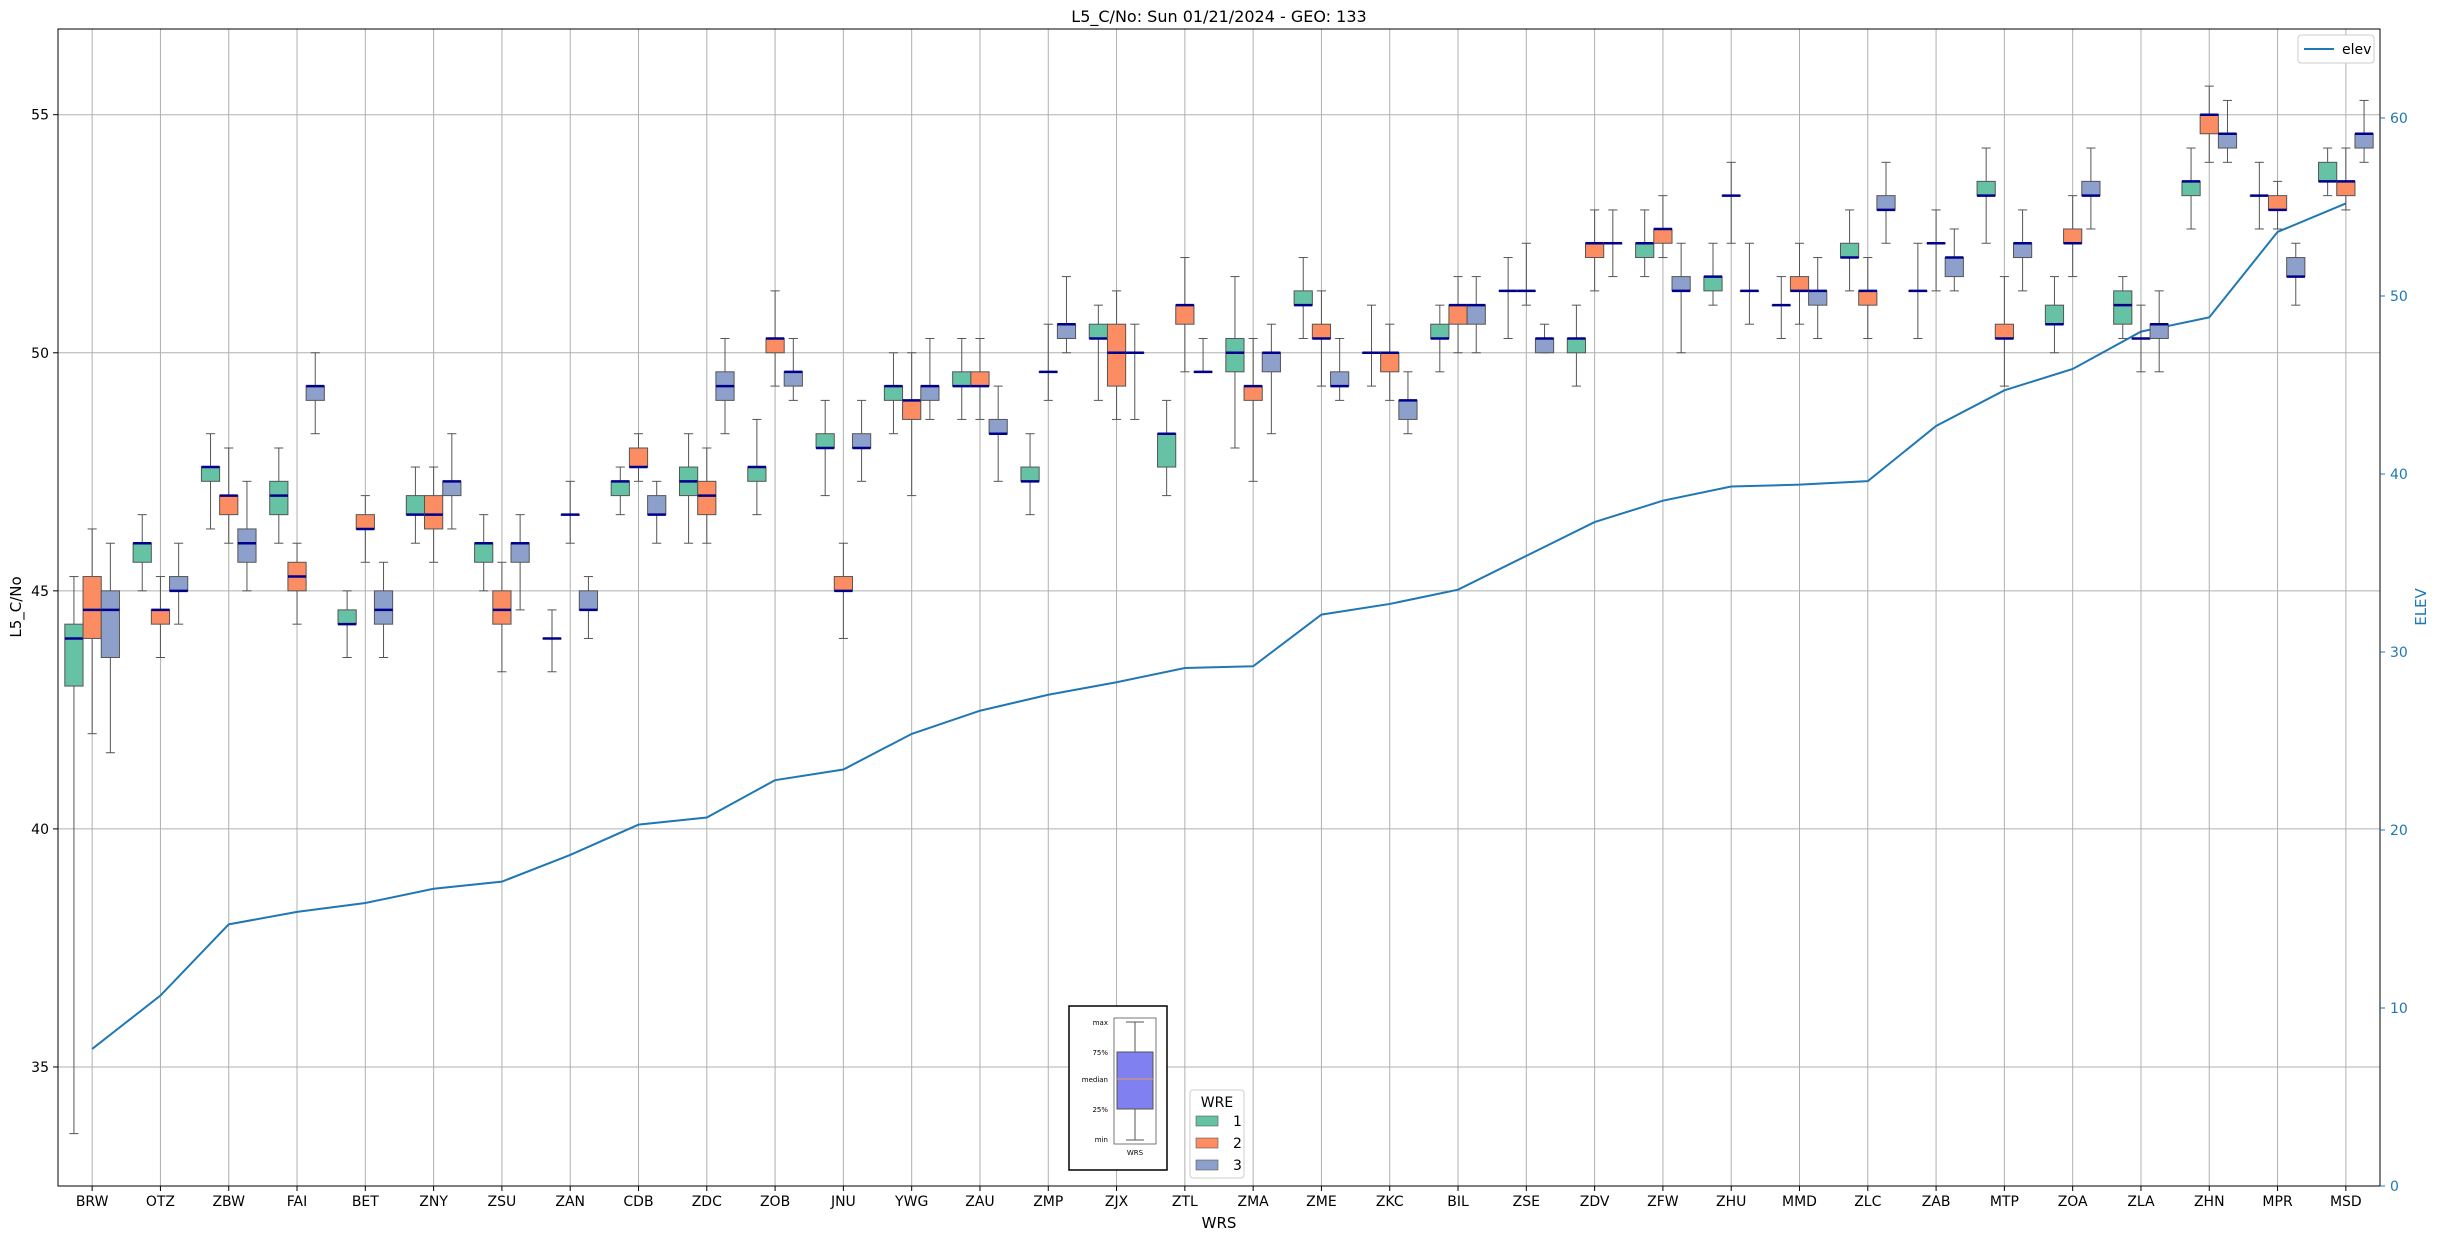  I want to click on y-axis-right: 0 10 20 30 40 50 60, so click(2394, 653).